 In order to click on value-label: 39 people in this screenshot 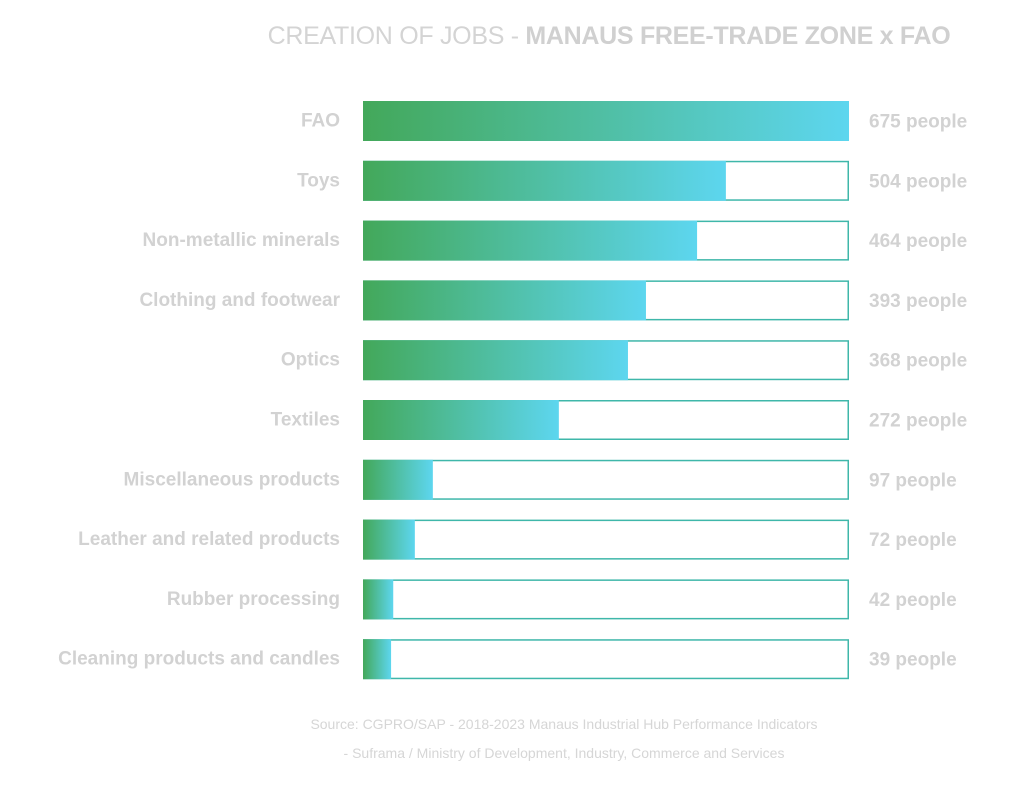, I will do `click(913, 660)`.